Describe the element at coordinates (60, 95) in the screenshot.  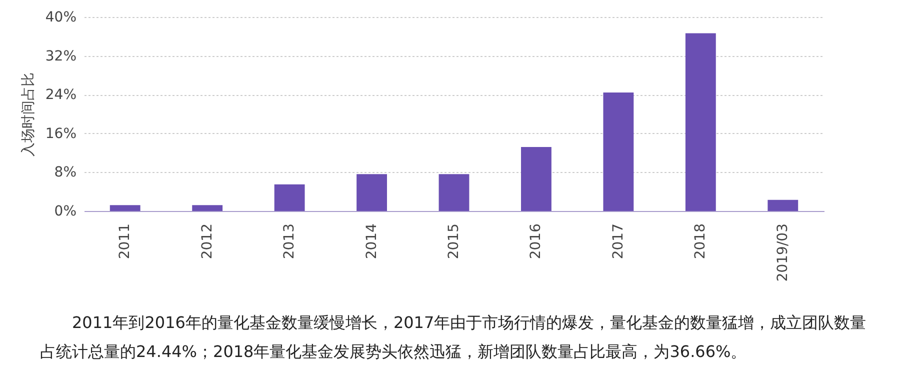
I see `y-tick-label: 24%` at that location.